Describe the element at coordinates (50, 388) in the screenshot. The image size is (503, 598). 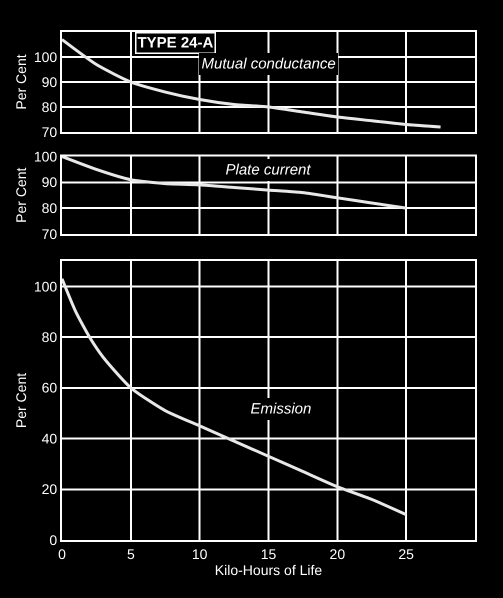
I see `y-tick-label: 60` at that location.